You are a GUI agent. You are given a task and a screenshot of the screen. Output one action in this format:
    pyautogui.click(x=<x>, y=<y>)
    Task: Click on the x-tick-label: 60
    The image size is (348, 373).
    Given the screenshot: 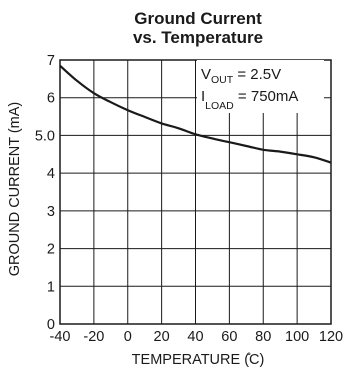 What is the action you would take?
    pyautogui.click(x=229, y=337)
    